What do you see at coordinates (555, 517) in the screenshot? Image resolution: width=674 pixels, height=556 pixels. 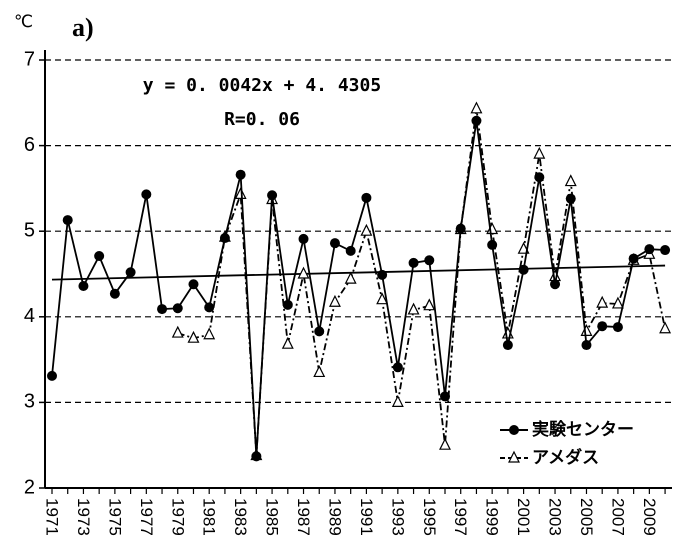 I see `x-tick-label: 2003` at bounding box center [555, 517].